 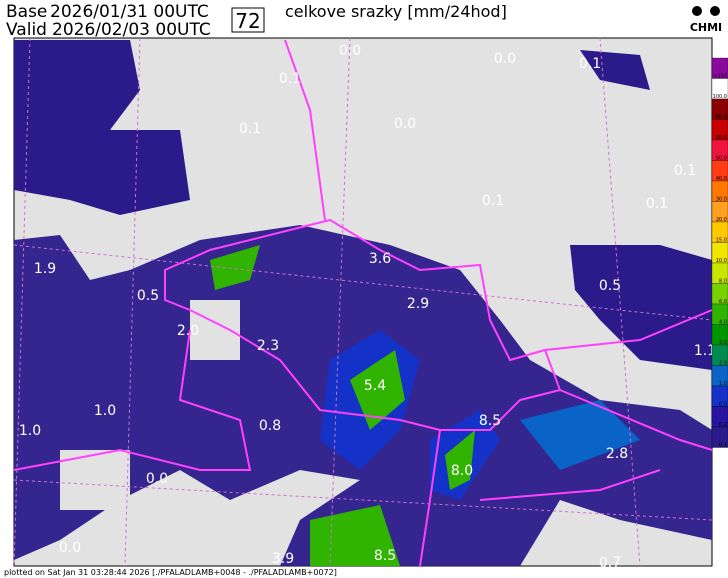 What do you see at coordinates (129, 12) in the screenshot?
I see `base-time: 2026/01/31 00UTC` at bounding box center [129, 12].